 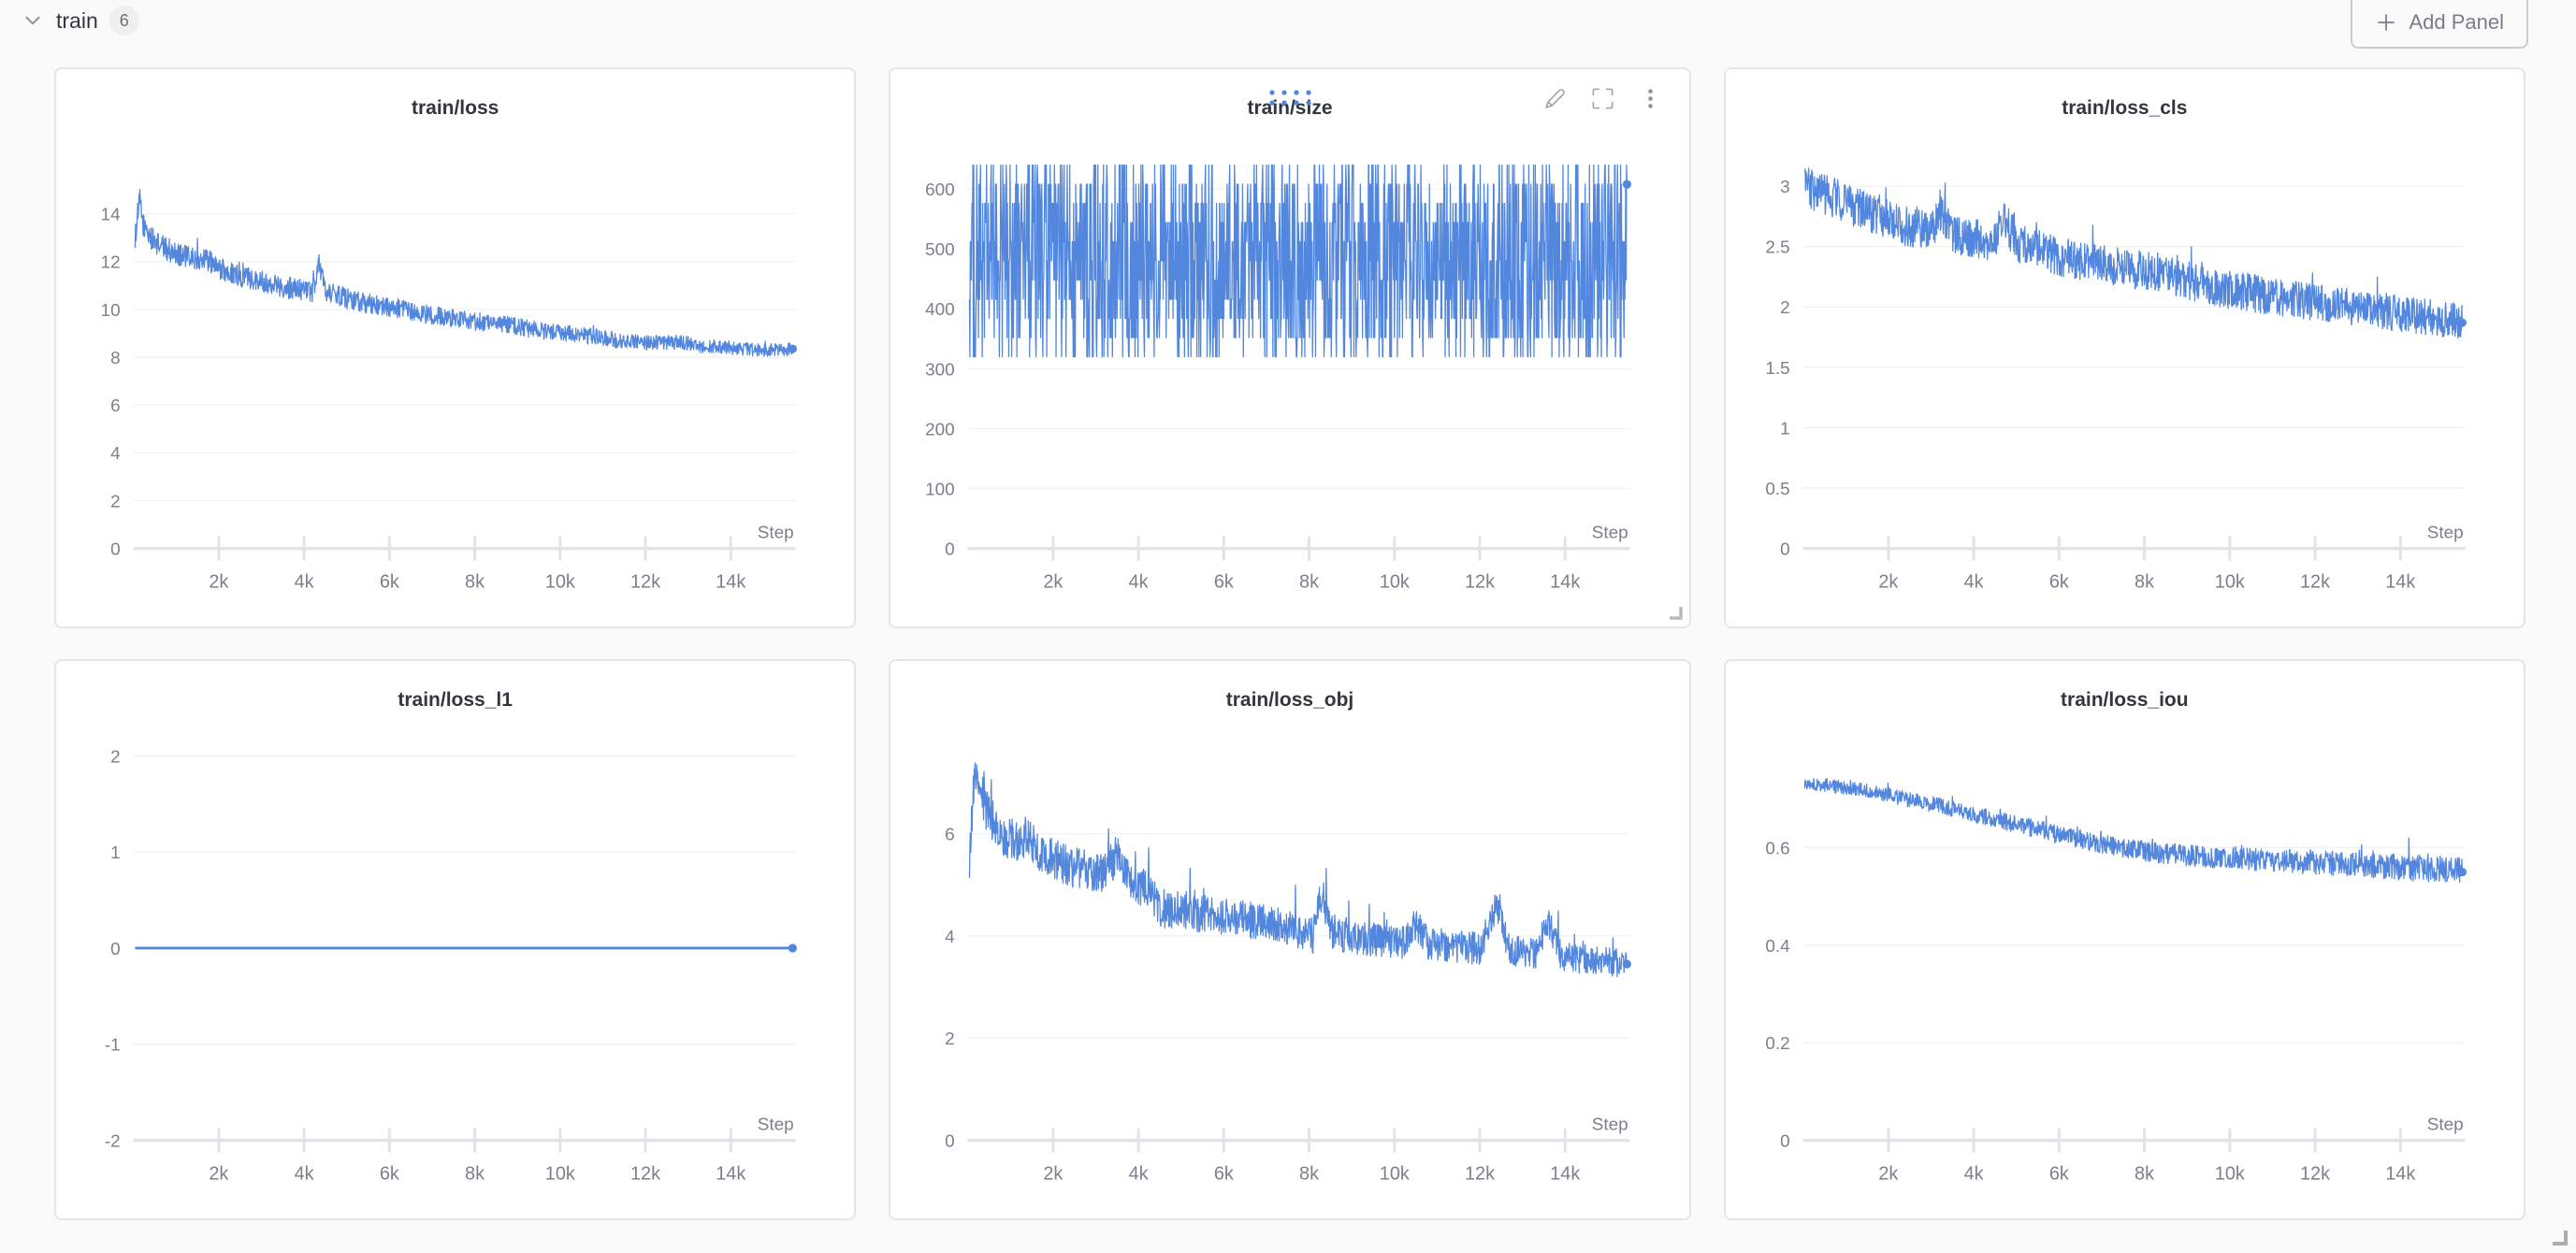 What do you see at coordinates (1777, 369) in the screenshot?
I see `svg-text: 1.5` at bounding box center [1777, 369].